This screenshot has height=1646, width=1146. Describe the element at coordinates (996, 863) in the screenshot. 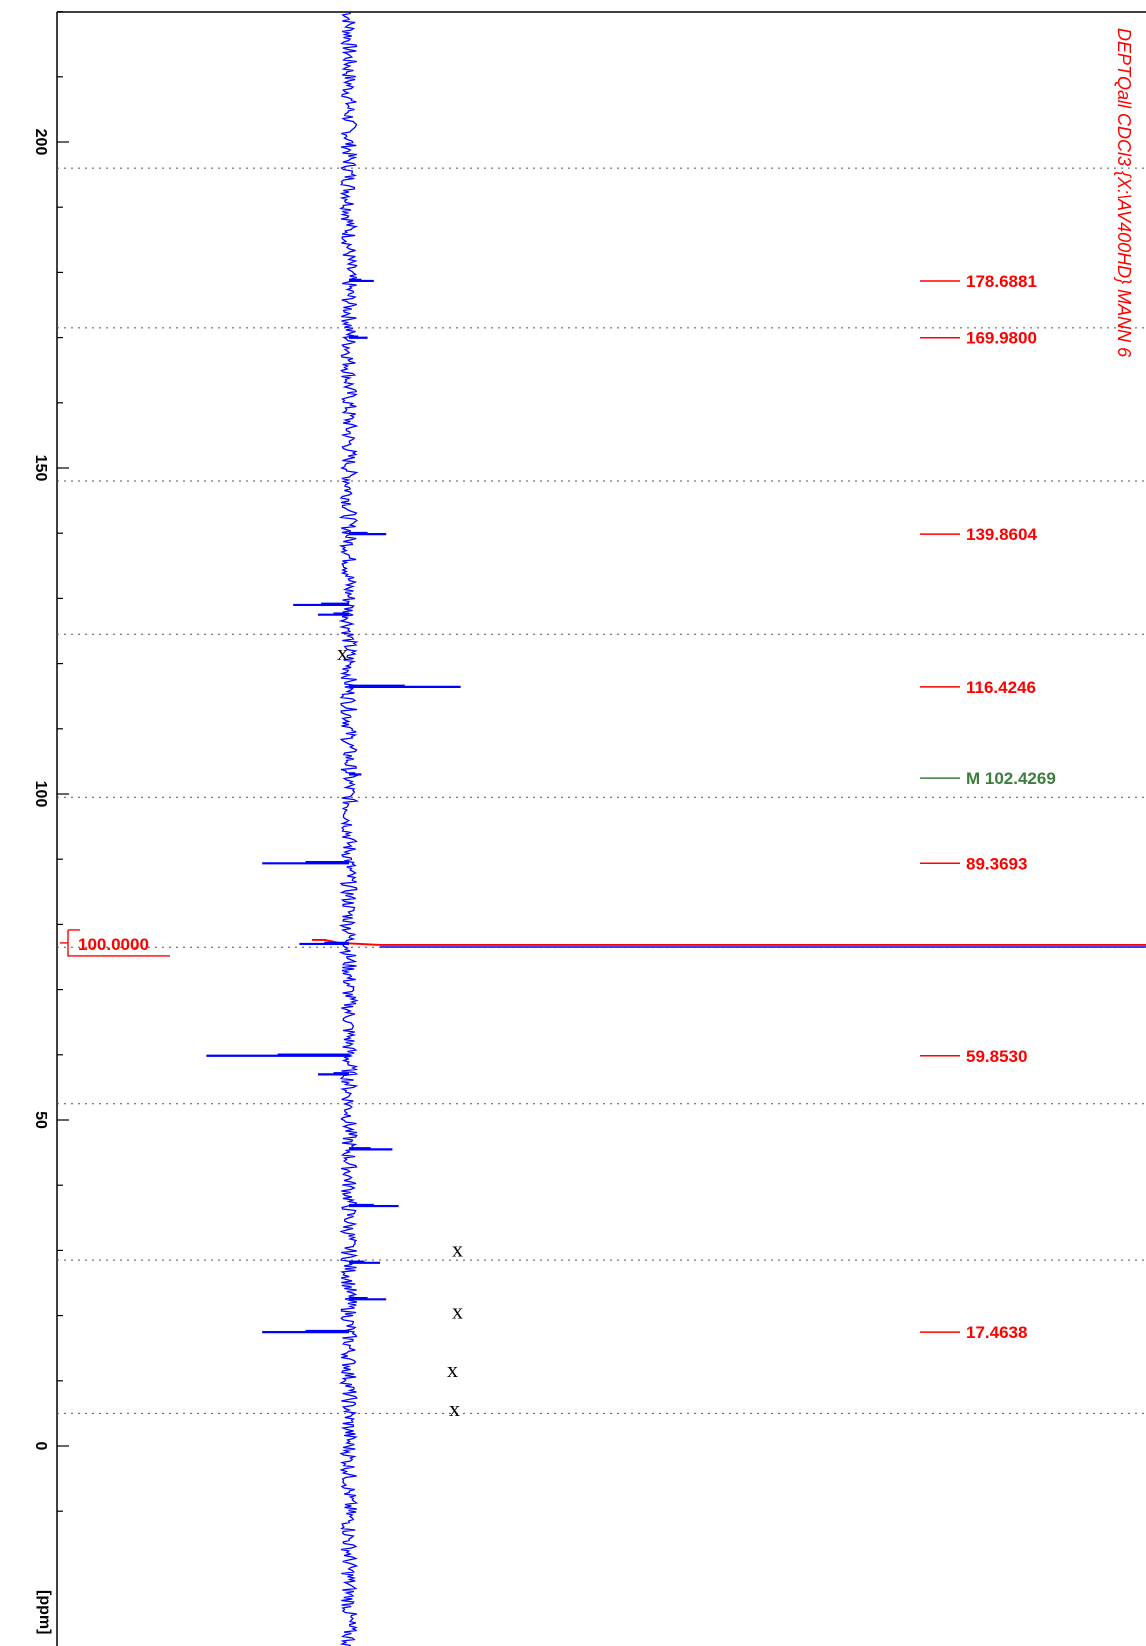

I see `peak-label: 89.3693` at that location.